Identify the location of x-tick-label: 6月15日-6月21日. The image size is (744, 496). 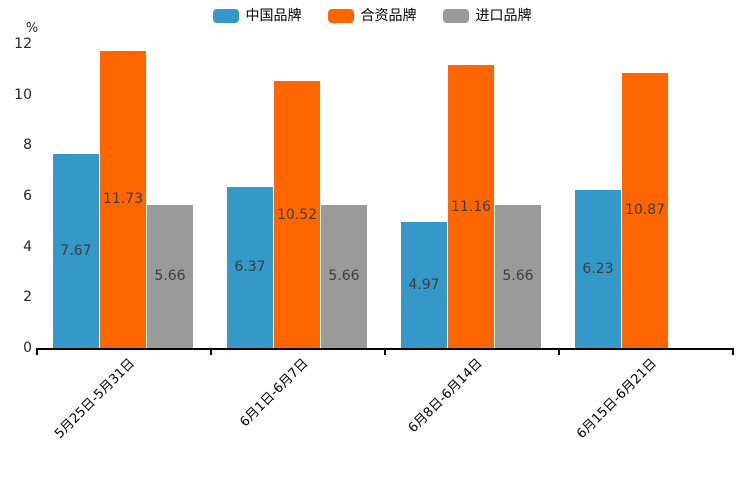
(616, 399).